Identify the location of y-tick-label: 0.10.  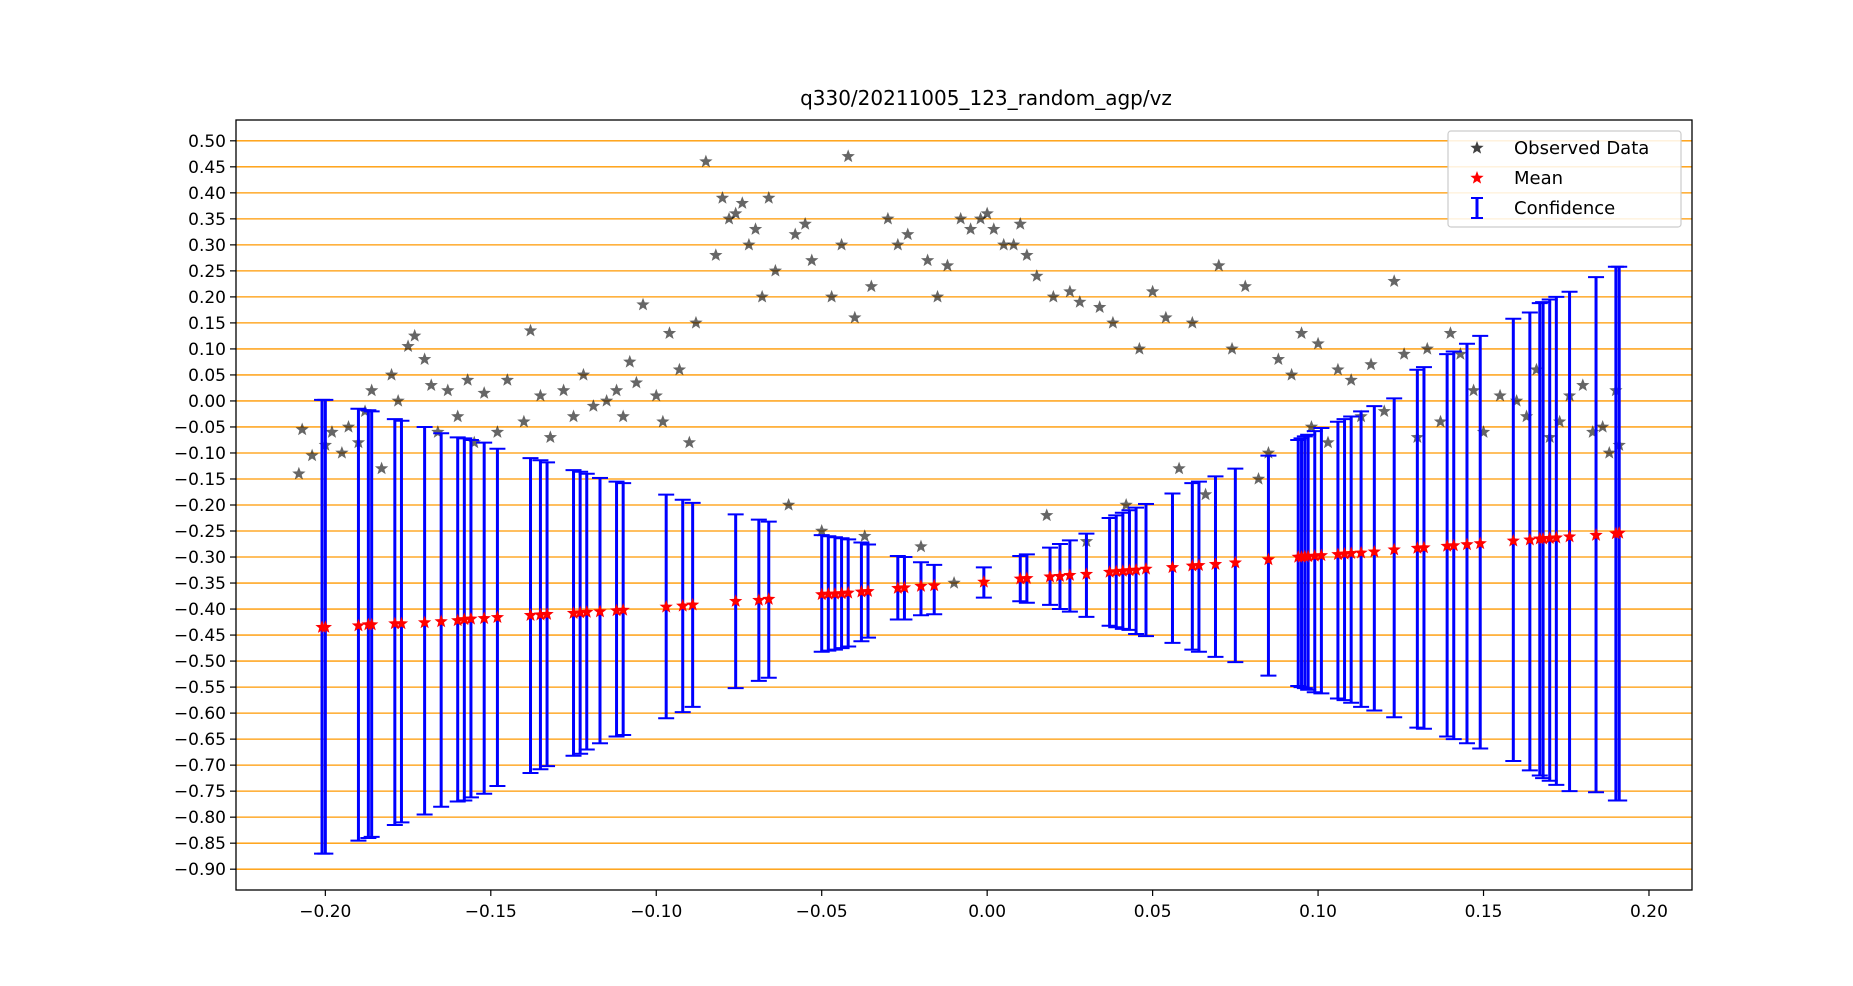
(207, 350).